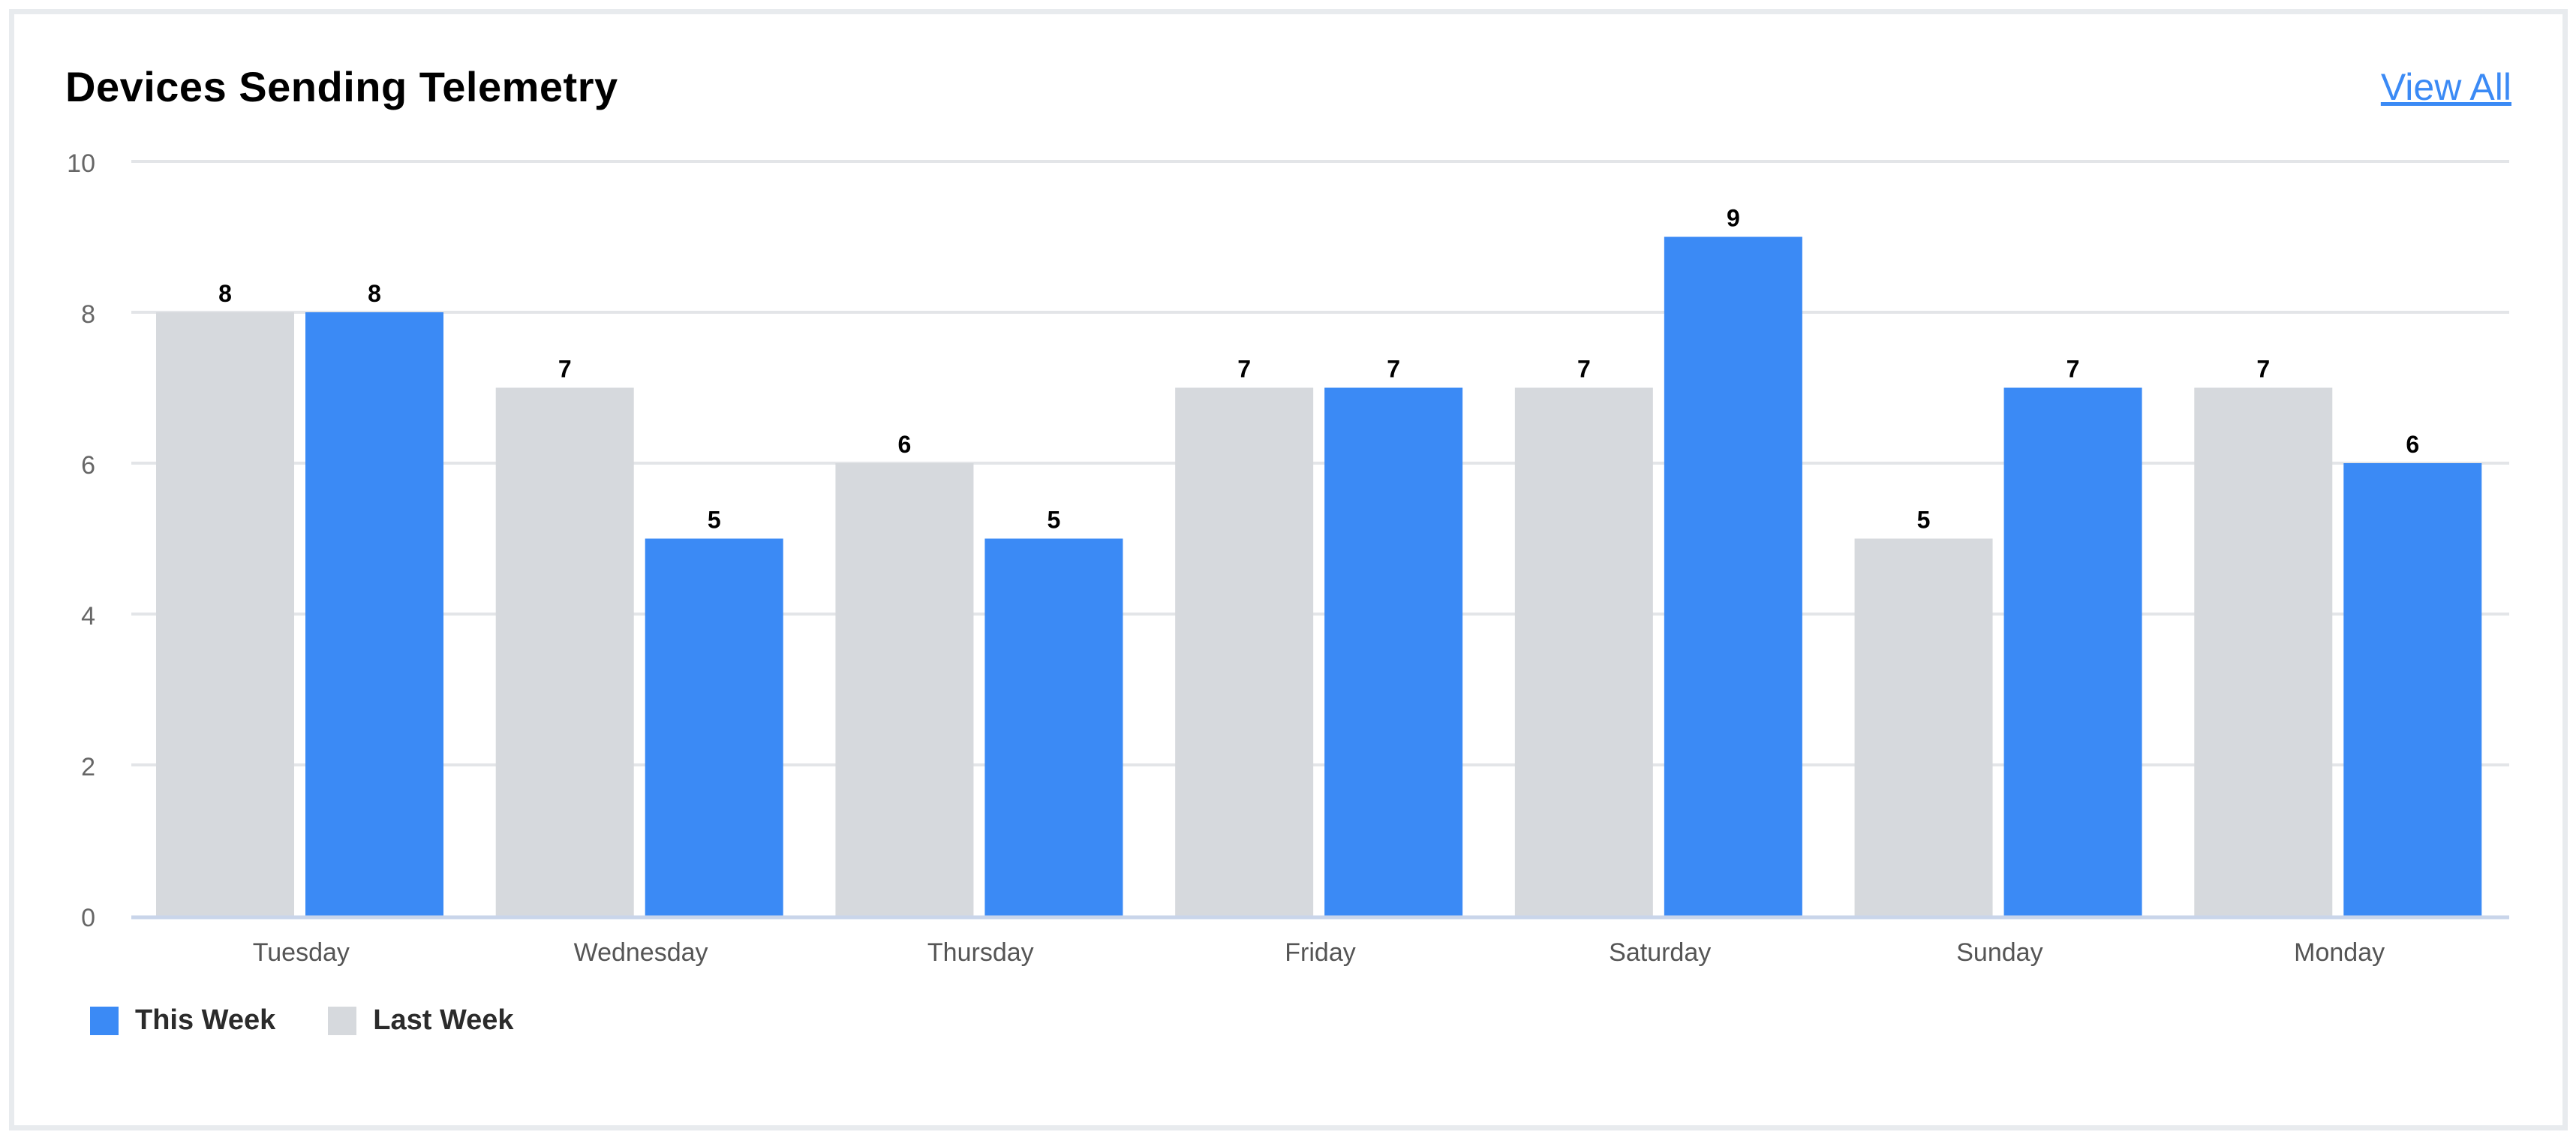 The height and width of the screenshot is (1138, 2576). What do you see at coordinates (443, 1020) in the screenshot?
I see `legend-label: Last Week` at bounding box center [443, 1020].